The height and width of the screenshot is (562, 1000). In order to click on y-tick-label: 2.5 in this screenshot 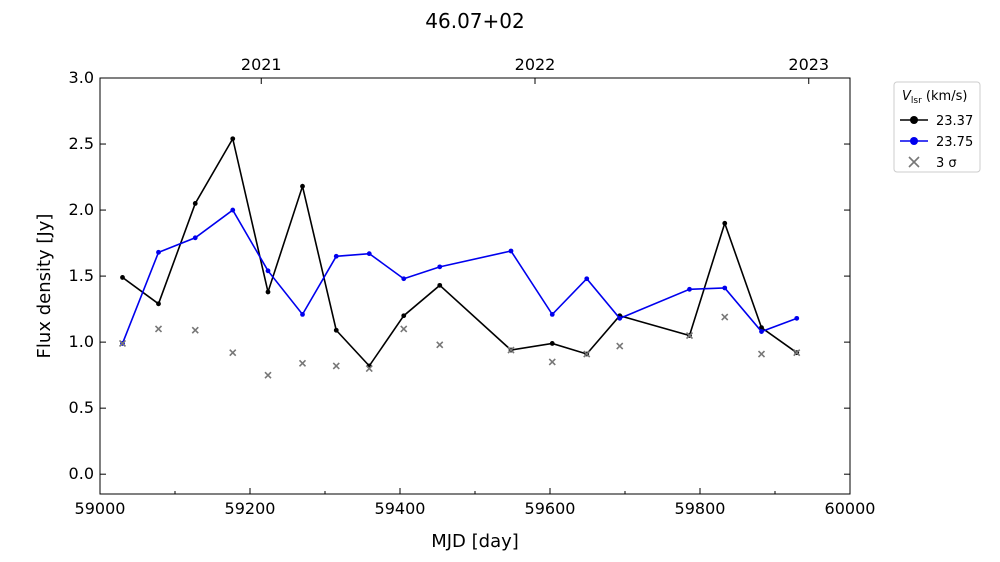, I will do `click(81, 143)`.